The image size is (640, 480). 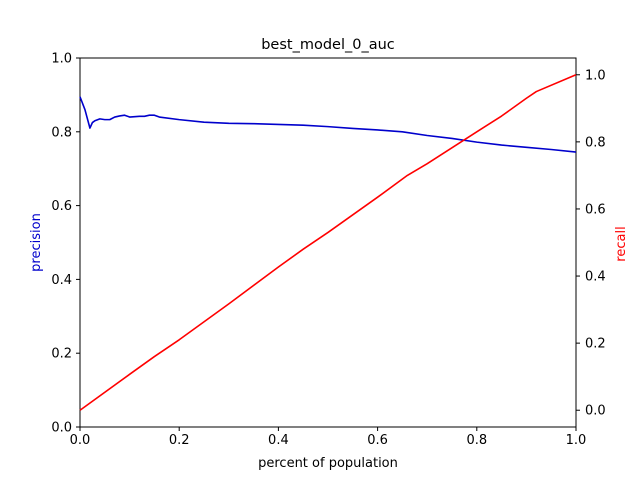 What do you see at coordinates (65, 244) in the screenshot?
I see `left-y-axis-ticks: 0.0 0.2 0.4 0.6 0.8 1.0` at bounding box center [65, 244].